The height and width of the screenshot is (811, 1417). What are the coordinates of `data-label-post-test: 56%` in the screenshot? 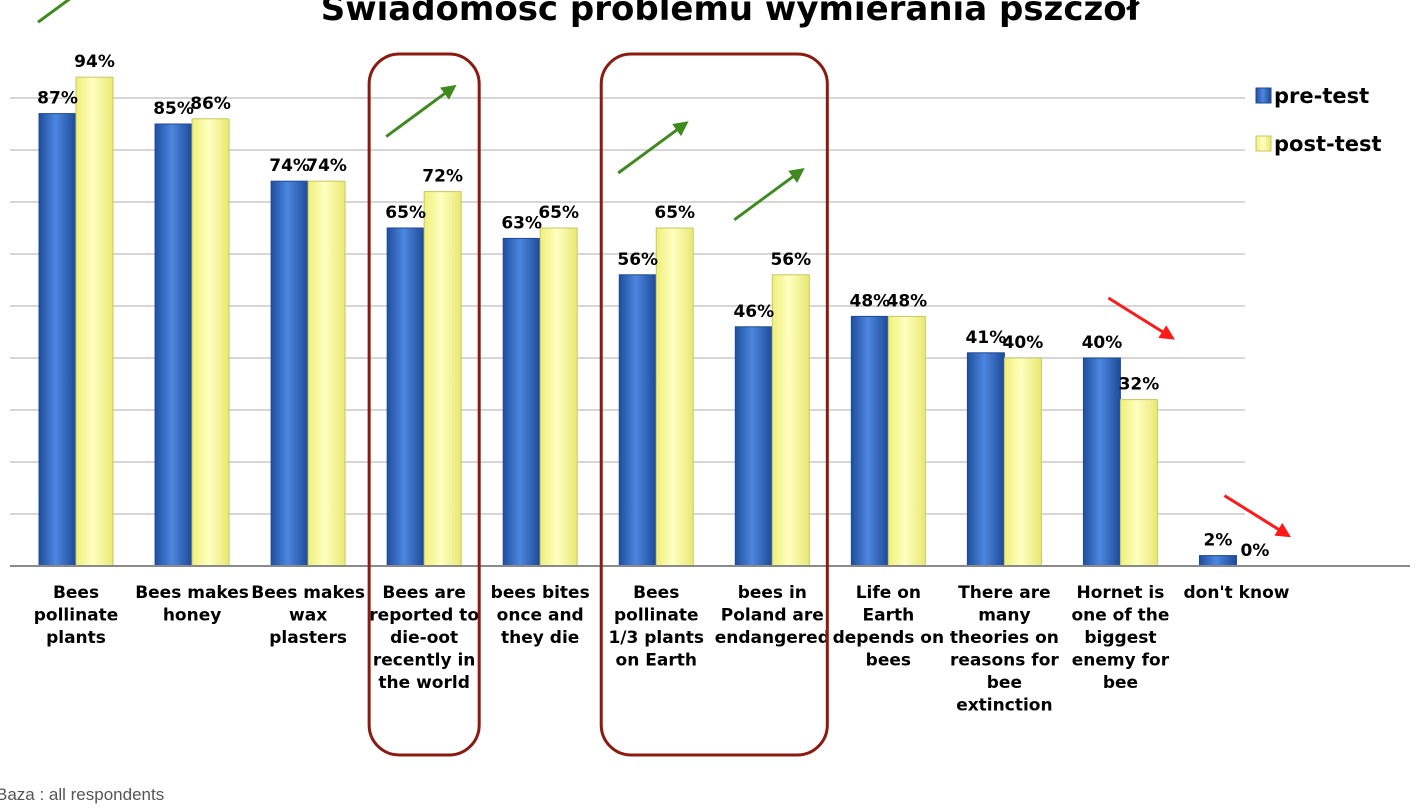 It's located at (790, 260).